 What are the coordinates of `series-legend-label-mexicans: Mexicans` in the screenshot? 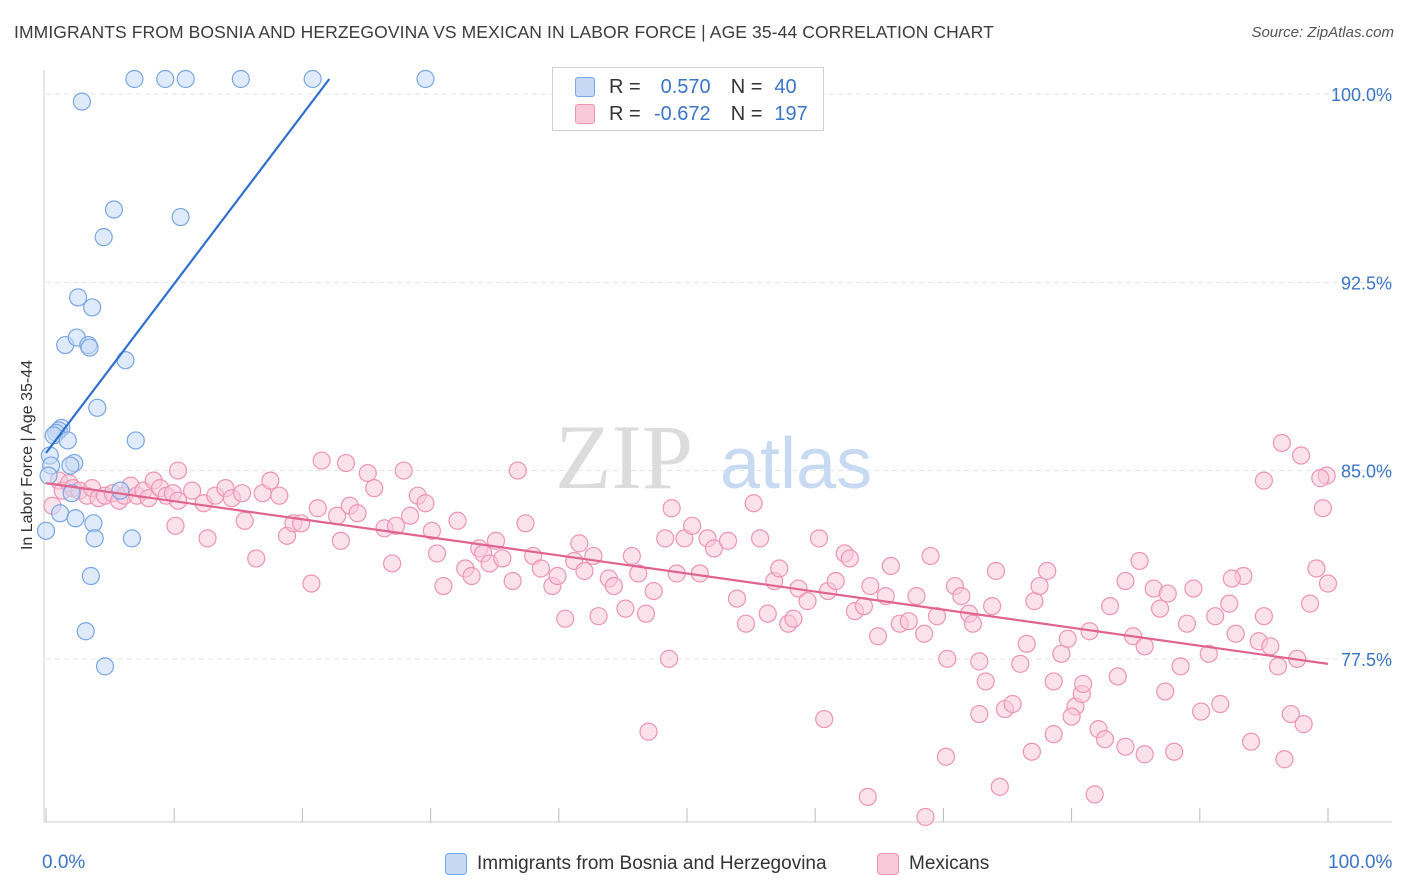 It's located at (949, 863).